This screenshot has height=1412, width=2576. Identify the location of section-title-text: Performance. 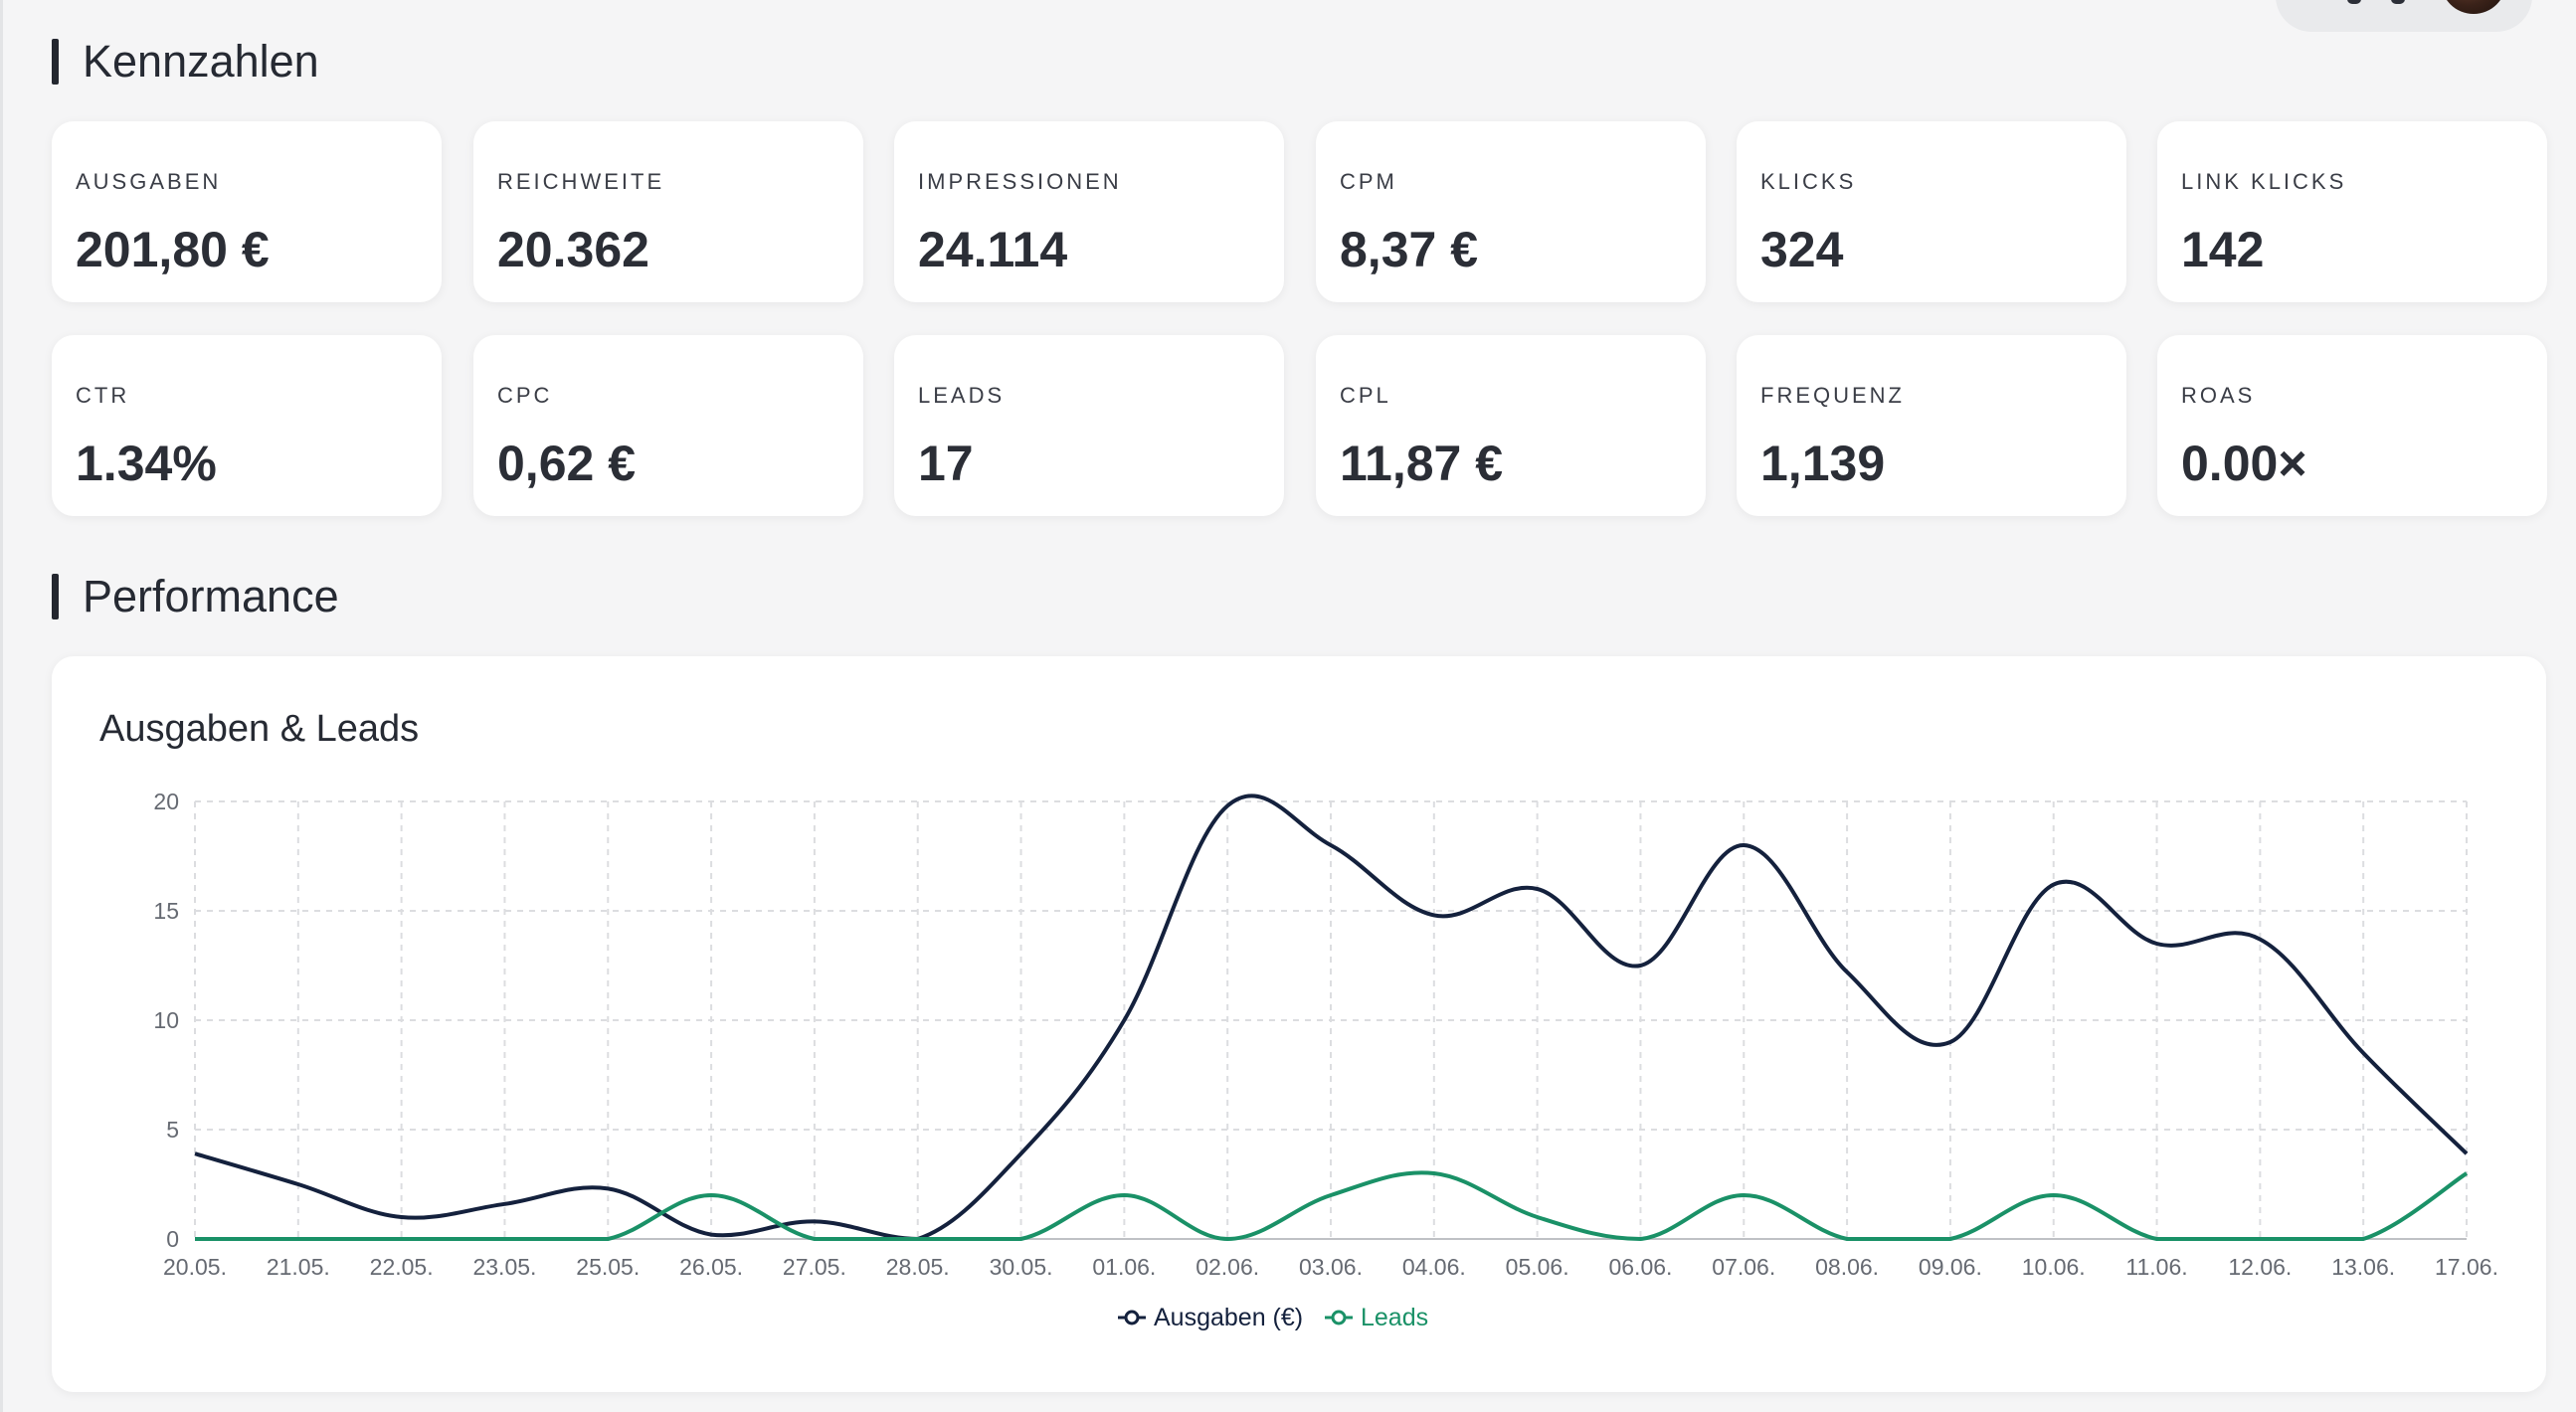
(211, 596).